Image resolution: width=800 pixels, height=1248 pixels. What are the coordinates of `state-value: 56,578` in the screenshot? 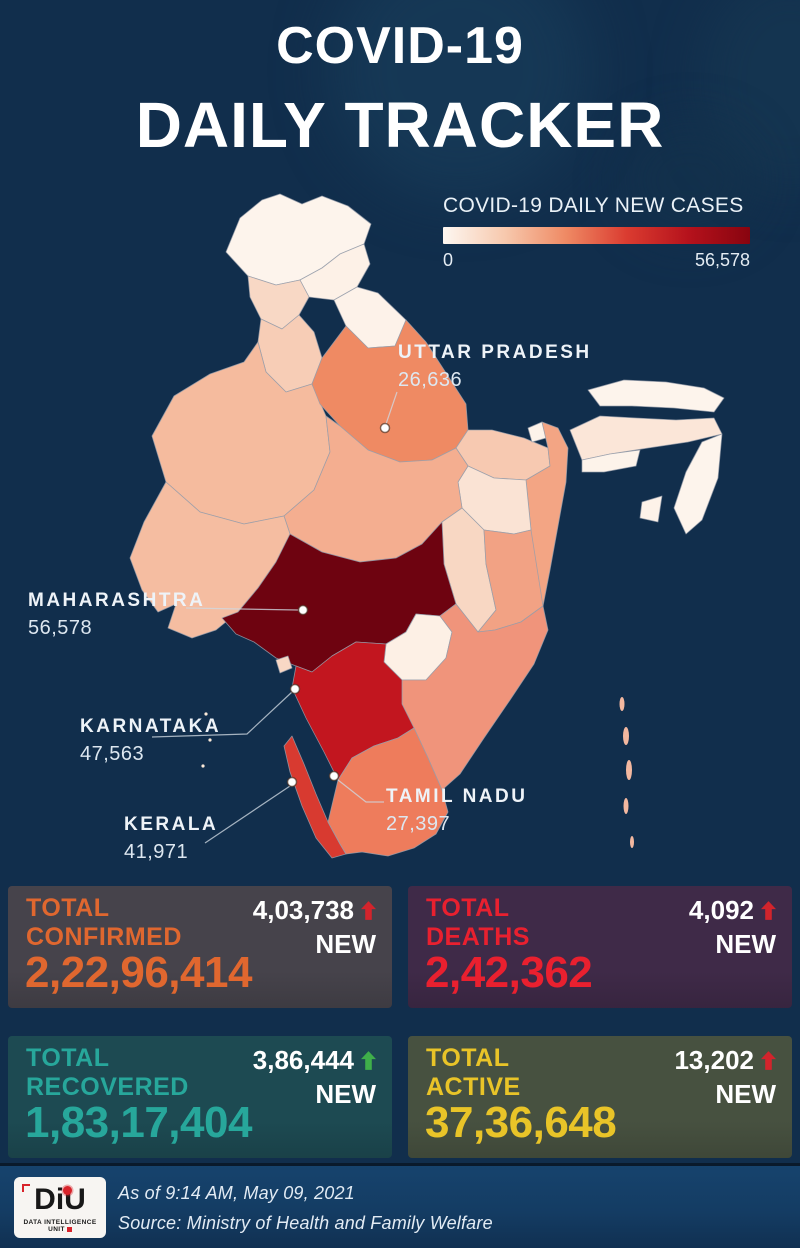 It's located at (60, 628).